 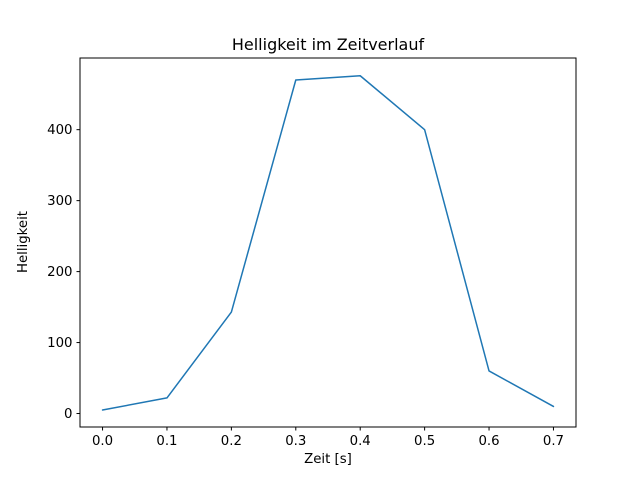 What do you see at coordinates (166, 441) in the screenshot?
I see `svg-text: 0.1` at bounding box center [166, 441].